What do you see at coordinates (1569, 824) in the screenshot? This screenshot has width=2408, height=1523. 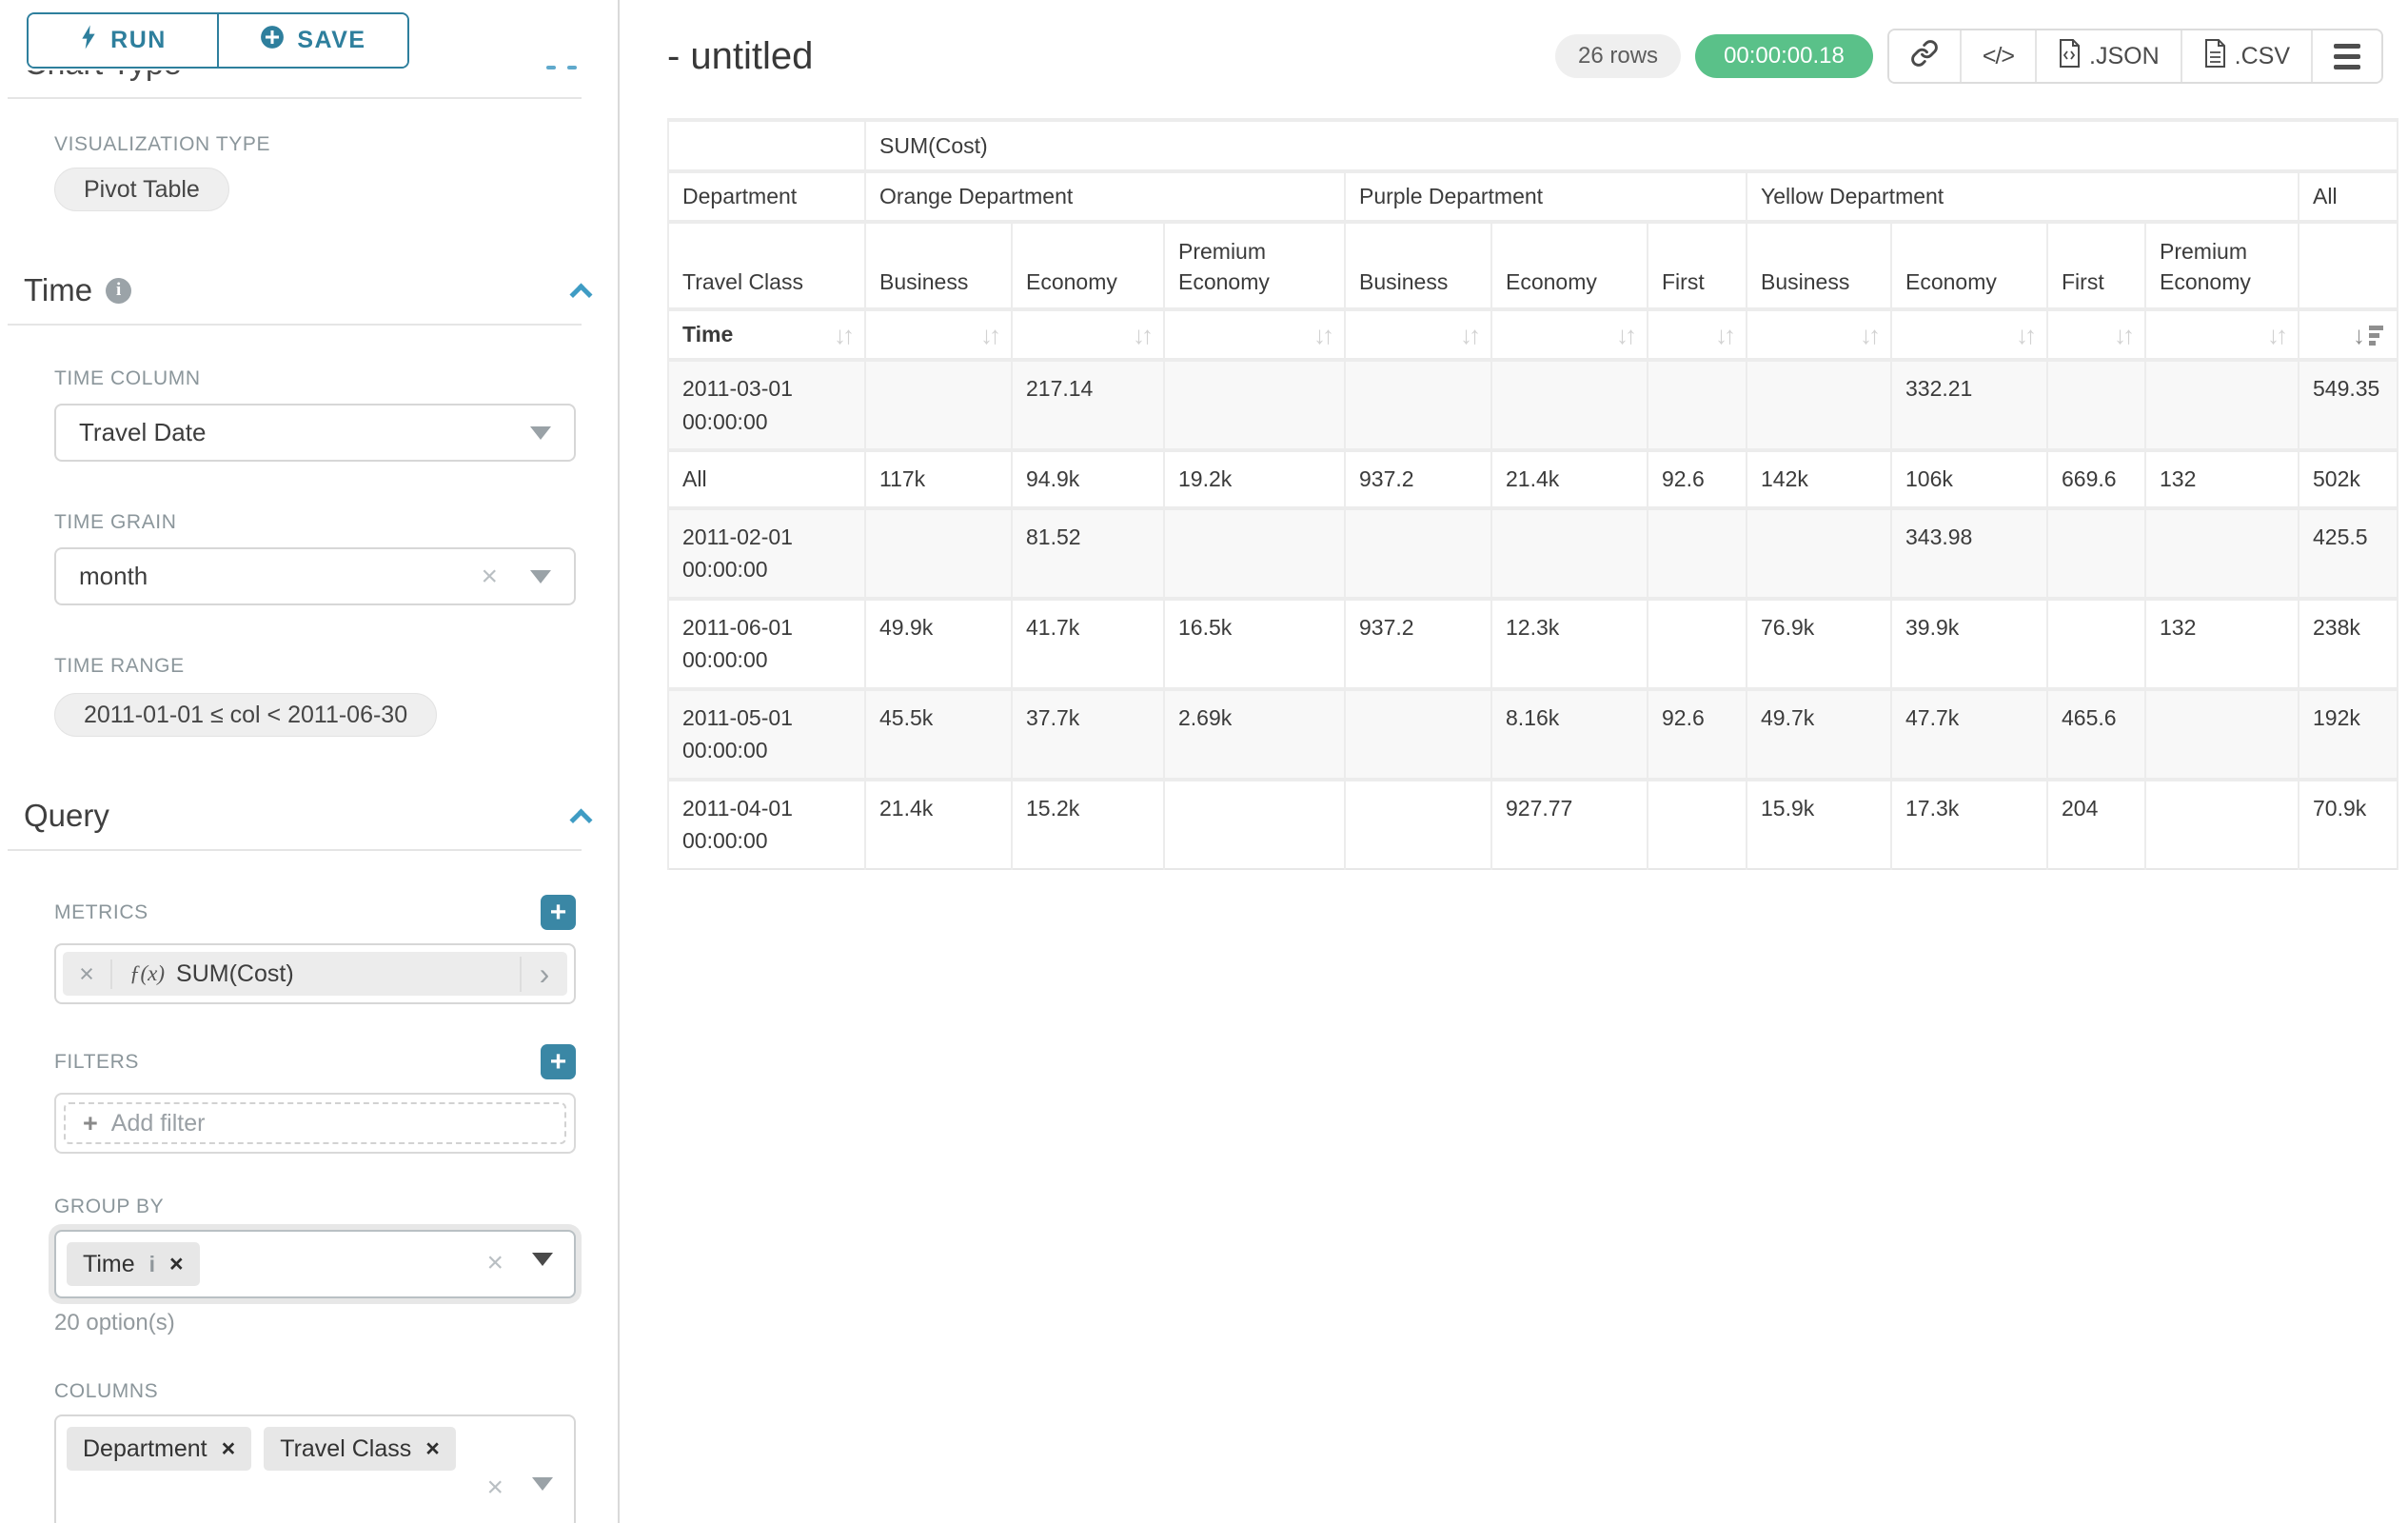 I see `value-cell: 927.77` at bounding box center [1569, 824].